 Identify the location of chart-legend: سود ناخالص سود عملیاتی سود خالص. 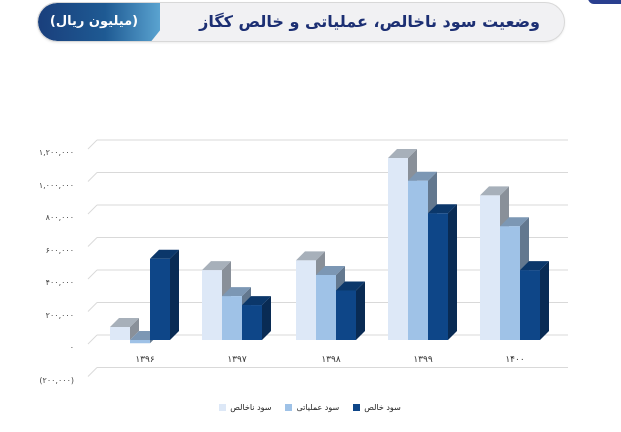
(310, 407).